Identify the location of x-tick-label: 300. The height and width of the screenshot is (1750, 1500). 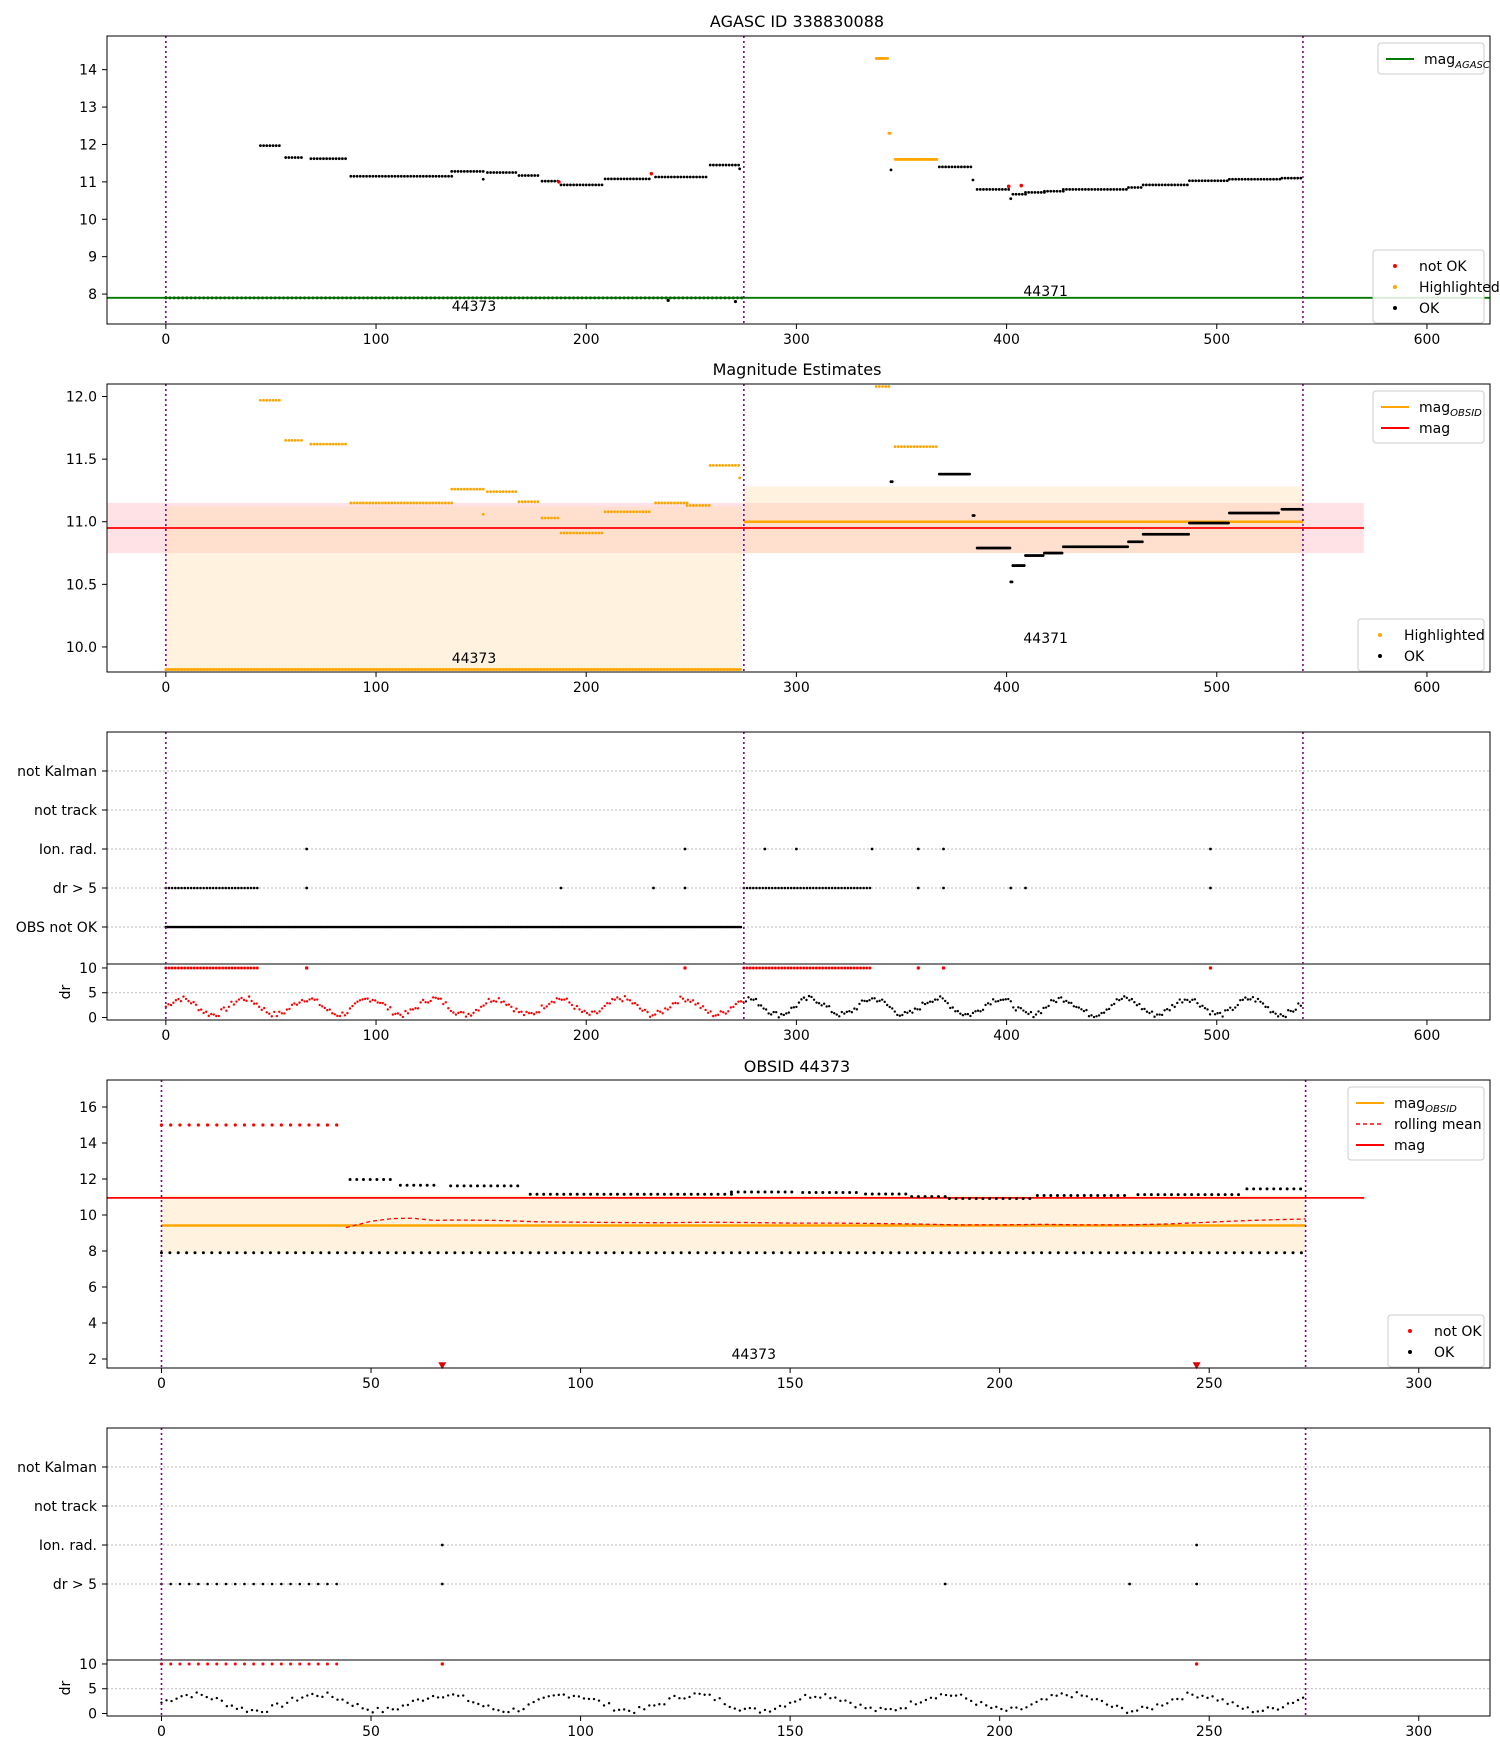
(796, 1036).